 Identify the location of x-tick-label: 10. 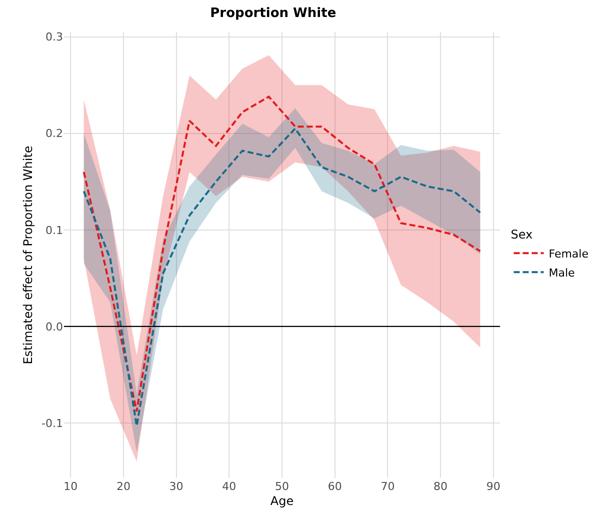
(71, 486).